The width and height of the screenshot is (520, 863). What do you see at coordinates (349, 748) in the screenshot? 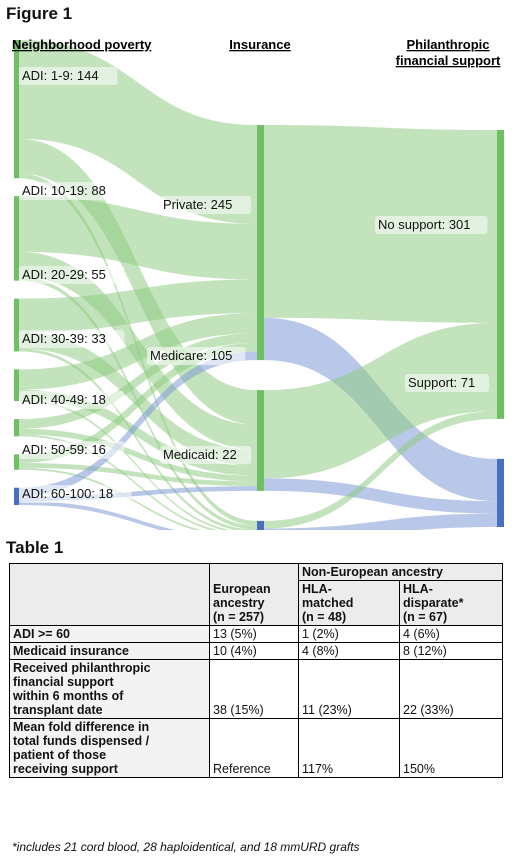
I see `table-cell: 117%` at bounding box center [349, 748].